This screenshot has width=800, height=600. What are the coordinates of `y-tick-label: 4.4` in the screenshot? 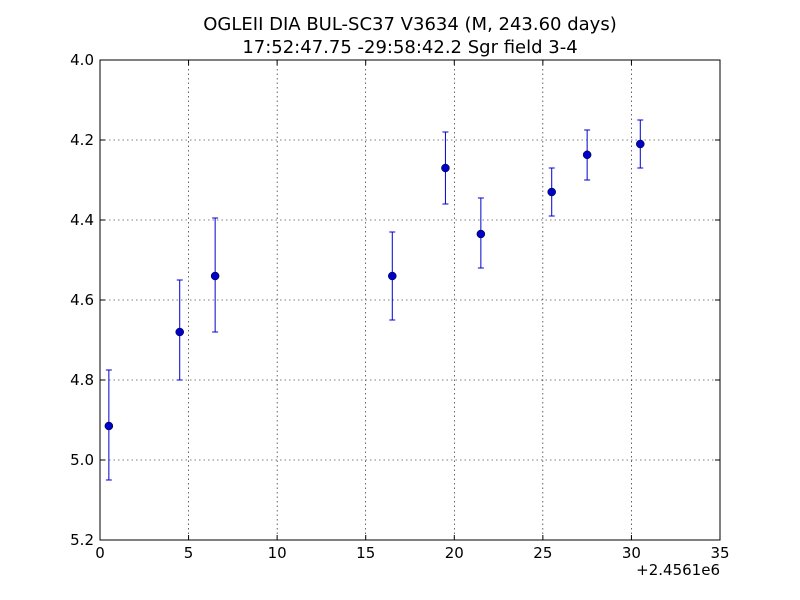 It's located at (82, 220).